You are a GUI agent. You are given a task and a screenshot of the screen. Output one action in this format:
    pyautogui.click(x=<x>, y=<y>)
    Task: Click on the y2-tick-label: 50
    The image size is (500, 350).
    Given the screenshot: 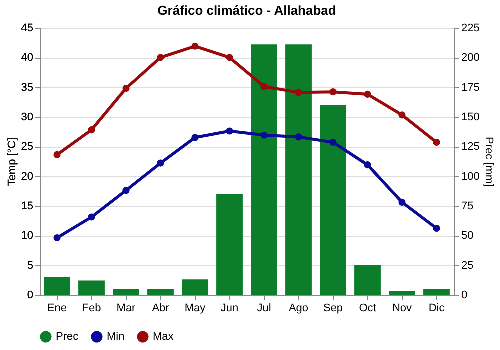 What is the action you would take?
    pyautogui.click(x=468, y=236)
    